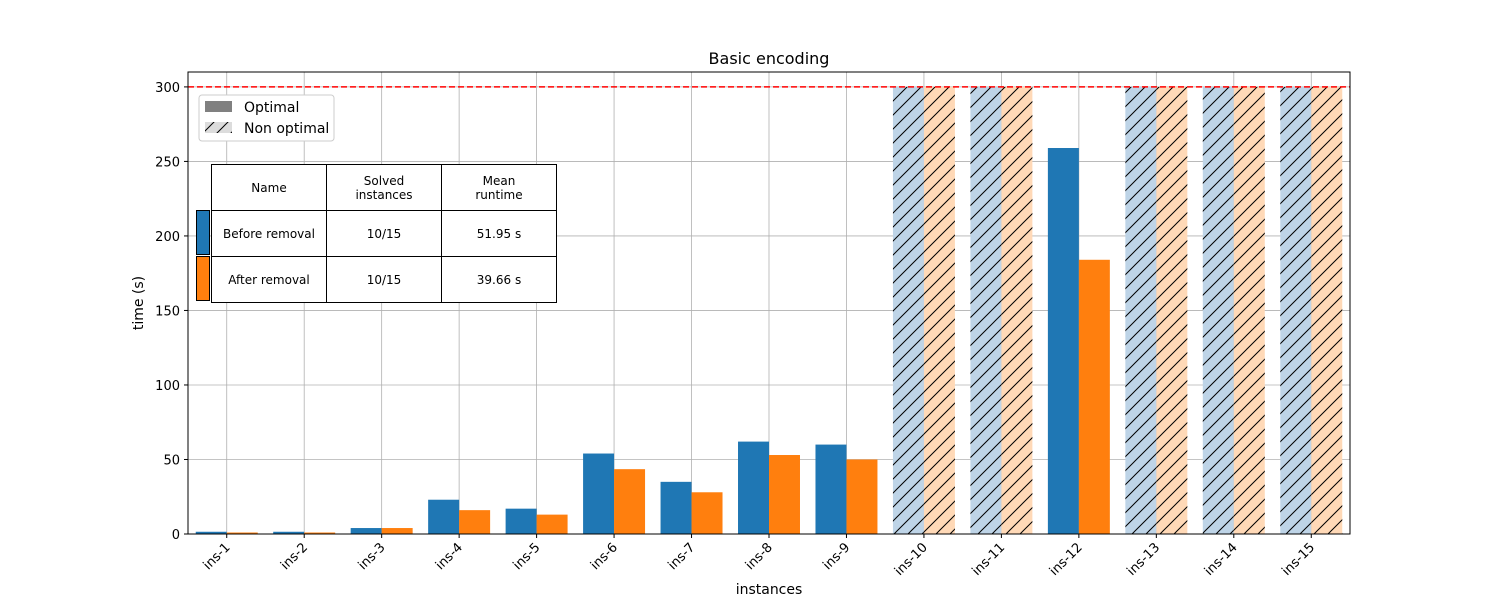 The image size is (1500, 600). What do you see at coordinates (681, 556) in the screenshot?
I see `x-tick-label: ins-7` at bounding box center [681, 556].